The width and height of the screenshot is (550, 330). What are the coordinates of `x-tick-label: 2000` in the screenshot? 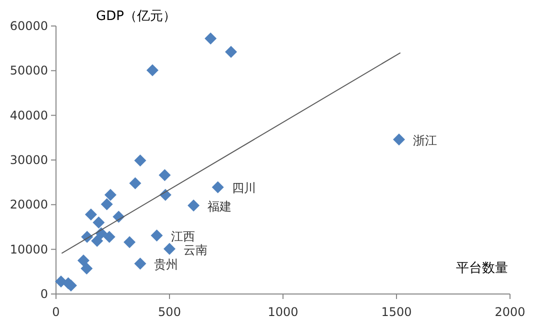 It's located at (510, 312).